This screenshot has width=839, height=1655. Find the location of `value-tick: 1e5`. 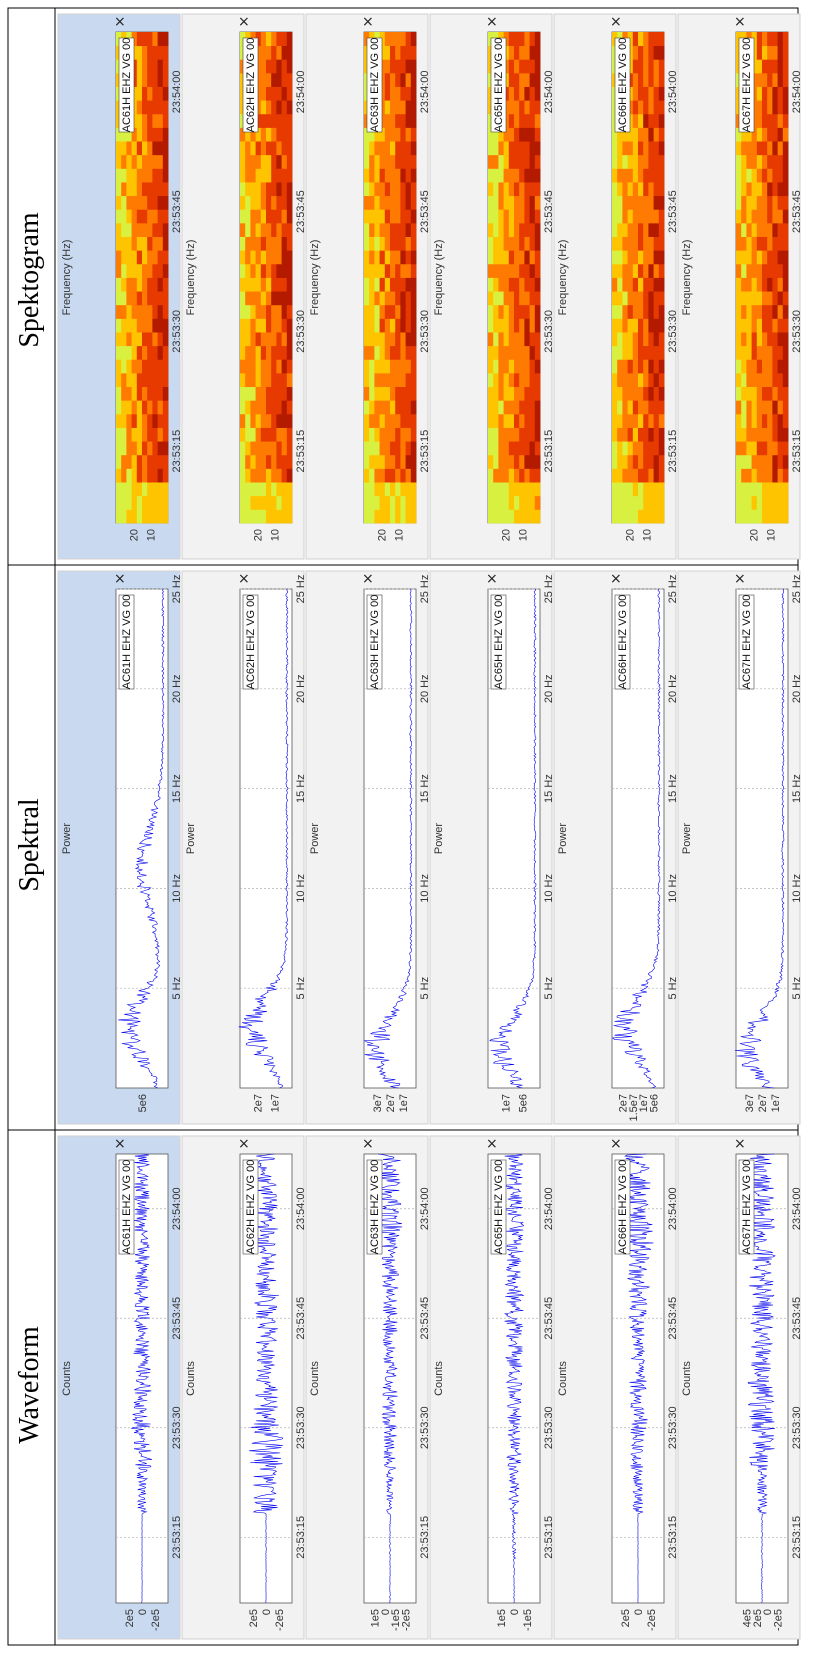

value-tick: 1e5 is located at coordinates (375, 1618).